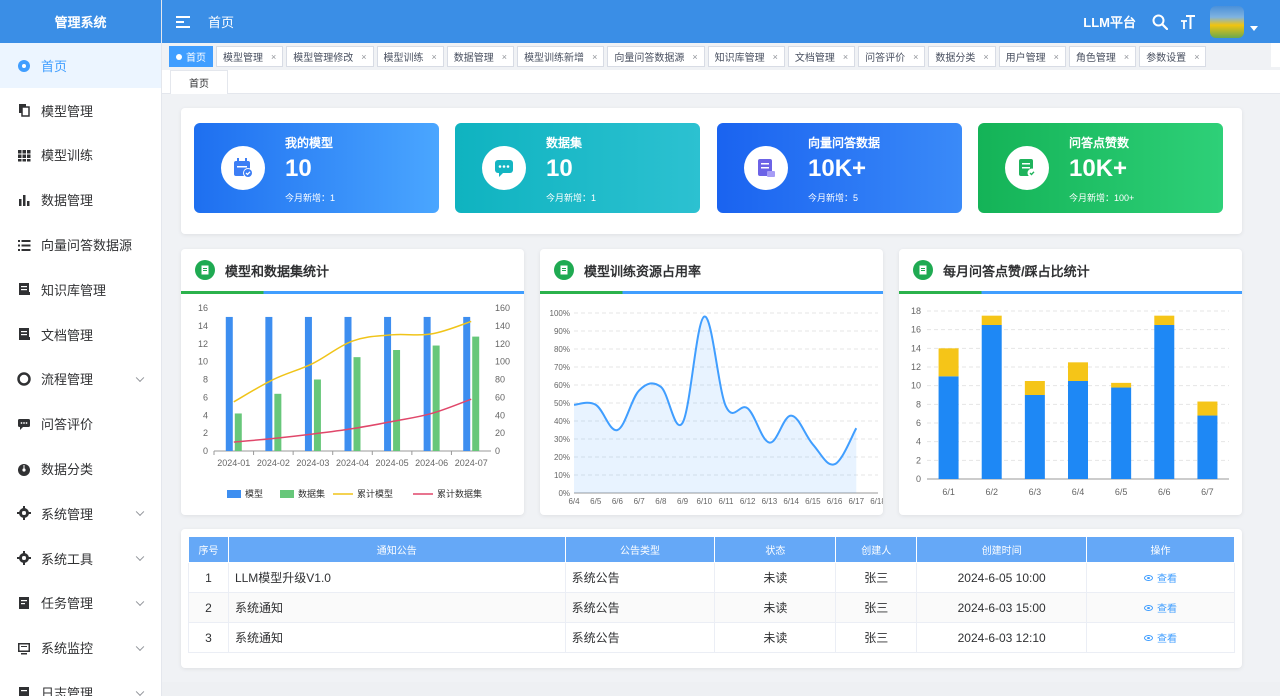 The width and height of the screenshot is (1280, 696). Describe the element at coordinates (1188, 22) in the screenshot. I see `font-size-icon` at that location.